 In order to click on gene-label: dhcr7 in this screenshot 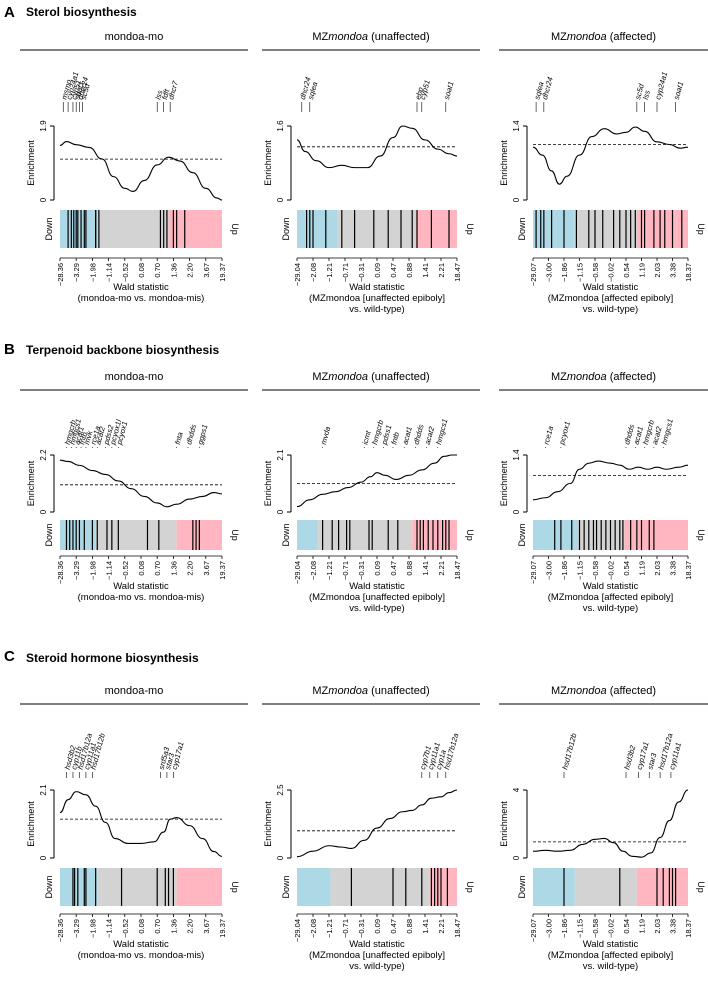, I will do `click(173, 89)`.